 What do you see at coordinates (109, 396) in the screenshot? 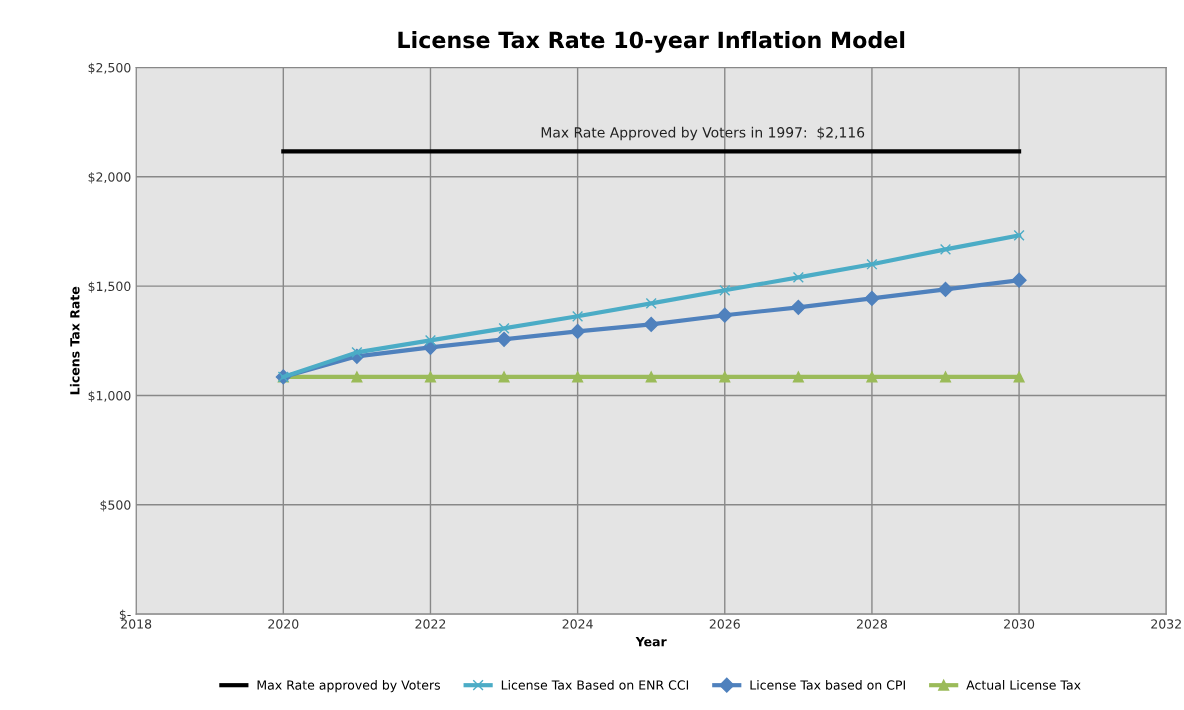
I see `y-tick-label: $1,000` at bounding box center [109, 396].